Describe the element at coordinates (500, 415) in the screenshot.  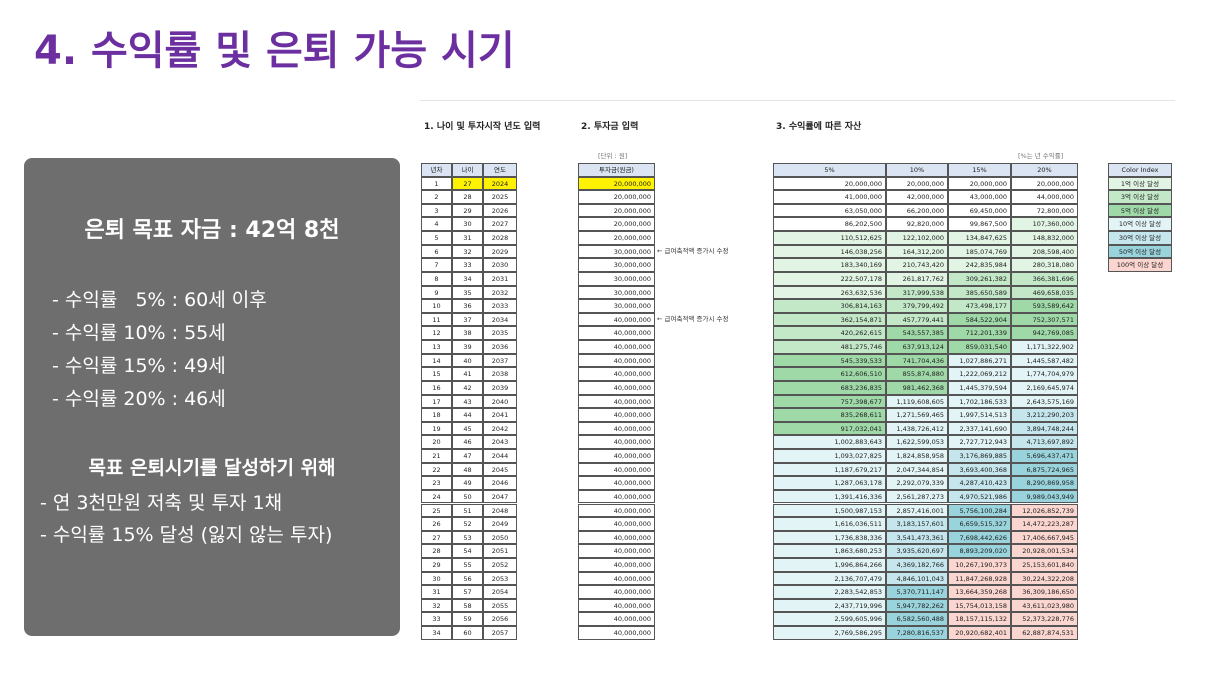
I see `year: 2041` at that location.